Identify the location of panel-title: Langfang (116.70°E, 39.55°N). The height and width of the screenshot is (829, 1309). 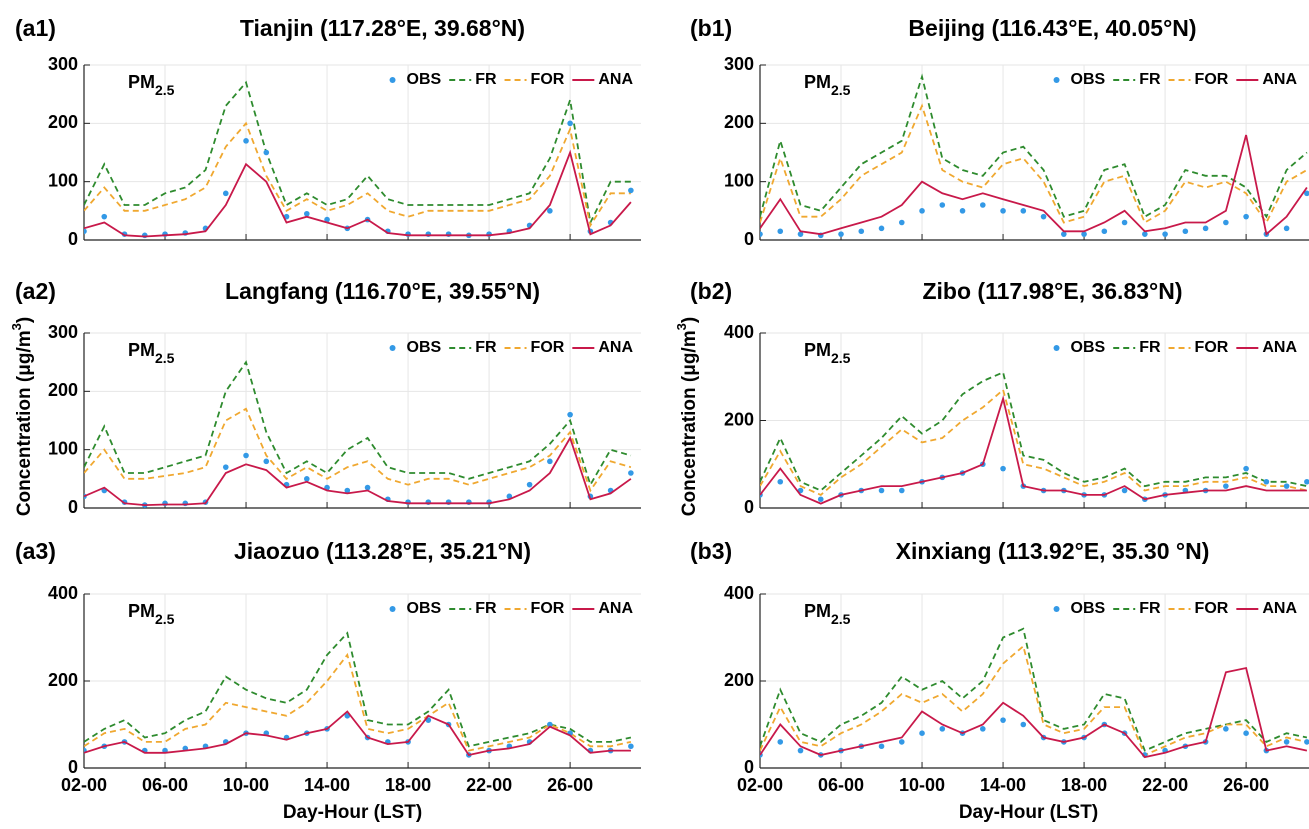
(382, 291).